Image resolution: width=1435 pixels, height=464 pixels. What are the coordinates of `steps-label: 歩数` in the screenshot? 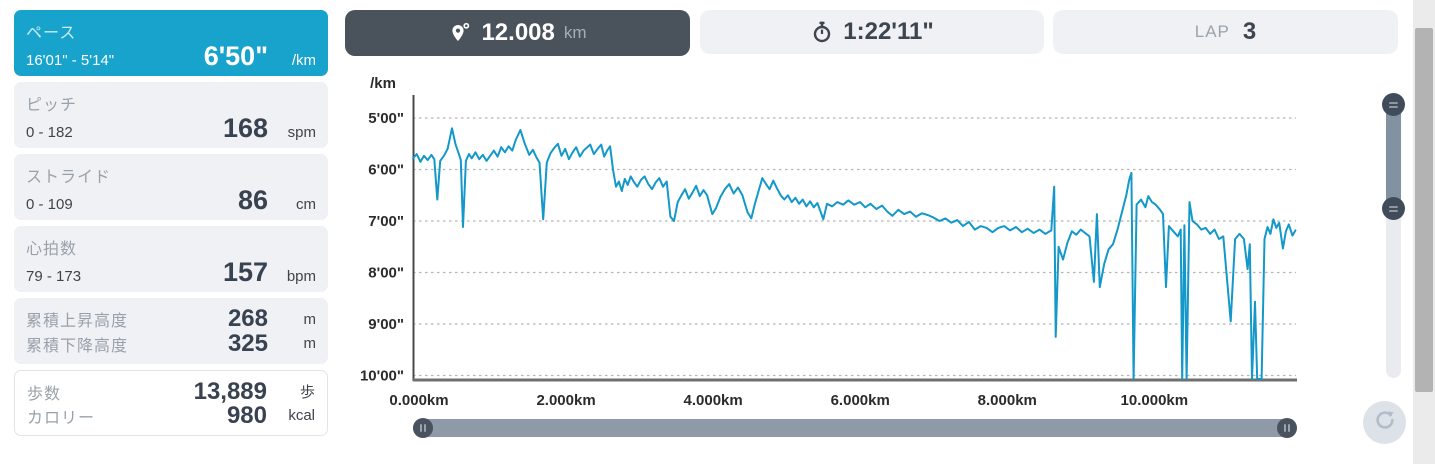 It's located at (44, 394).